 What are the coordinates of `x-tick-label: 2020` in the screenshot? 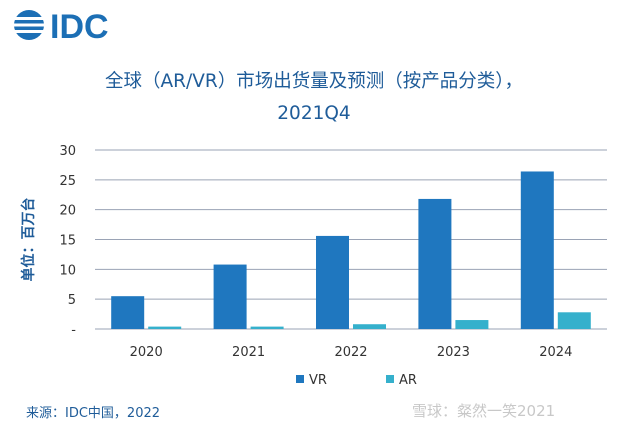 It's located at (146, 352).